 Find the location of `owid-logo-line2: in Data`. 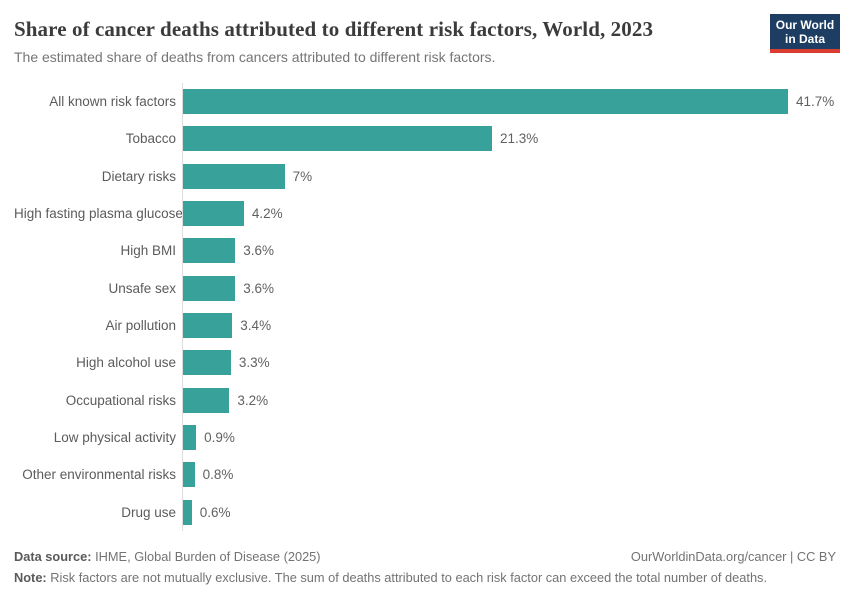

owid-logo-line2: in Data is located at coordinates (804, 39).